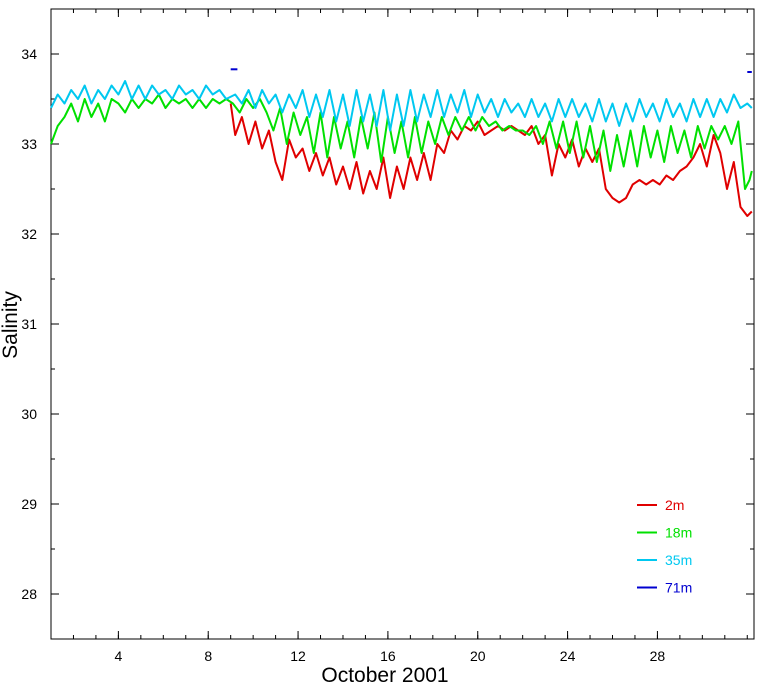 This screenshot has width=757, height=685. I want to click on series-line-35m, so click(401, 106).